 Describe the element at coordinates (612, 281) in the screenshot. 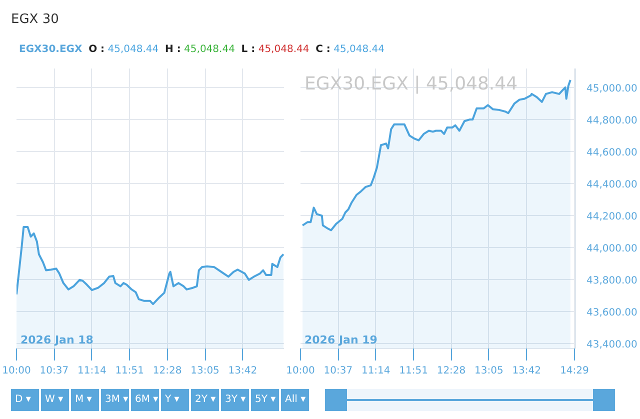

I see `y-tick-label: 43,800.00` at that location.